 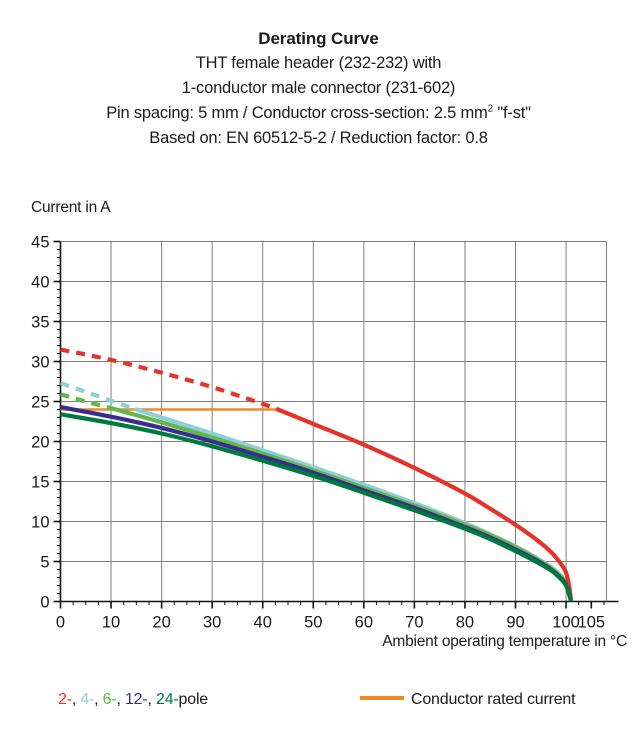 What do you see at coordinates (490, 109) in the screenshot?
I see `title-line-4-superscript: 2` at bounding box center [490, 109].